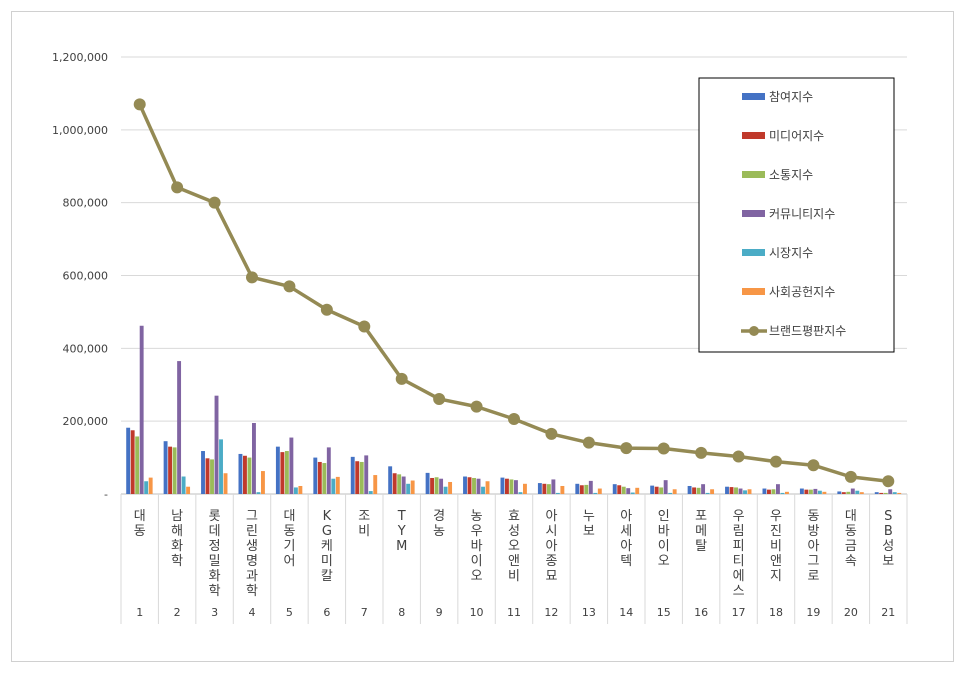  I want to click on bar-소통지수-농우바이오, so click(474, 485).